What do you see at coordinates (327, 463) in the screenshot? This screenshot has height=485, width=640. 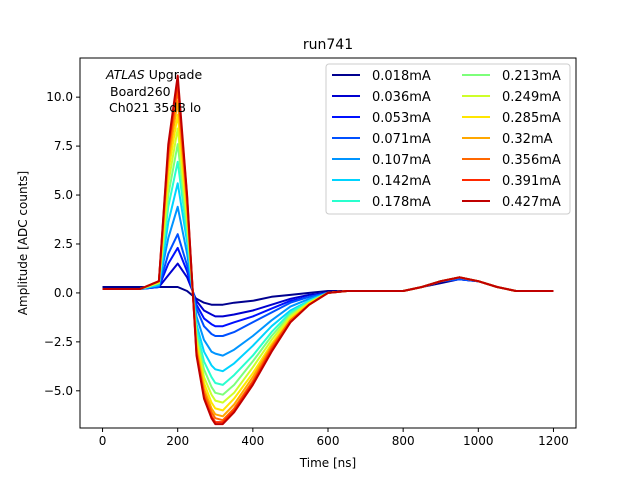 I see `x-axis-title: Time [ns]` at bounding box center [327, 463].